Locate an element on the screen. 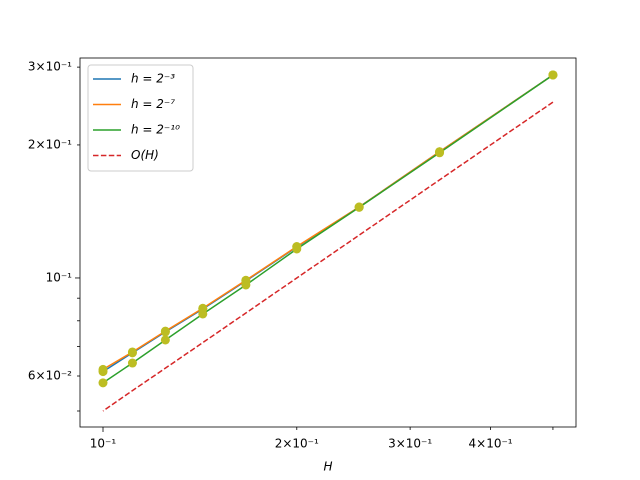 This screenshot has width=640, height=480. y-tick-label: 10⁻¹ is located at coordinates (59, 277).